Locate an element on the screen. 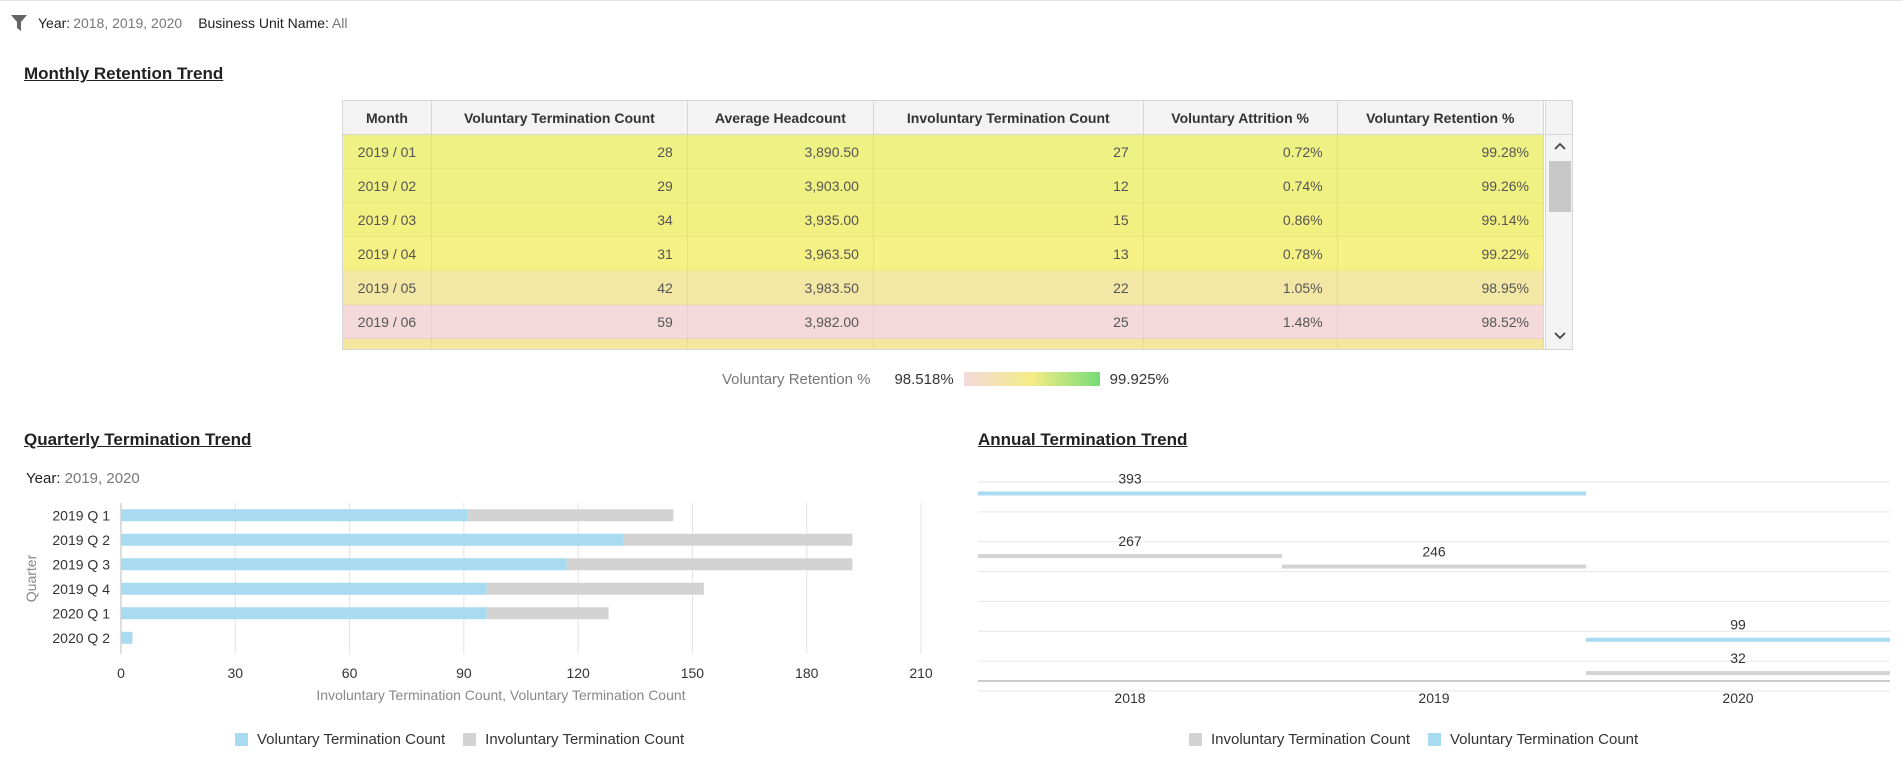  cell-involuntary-termination-count: 15 is located at coordinates (1008, 219).